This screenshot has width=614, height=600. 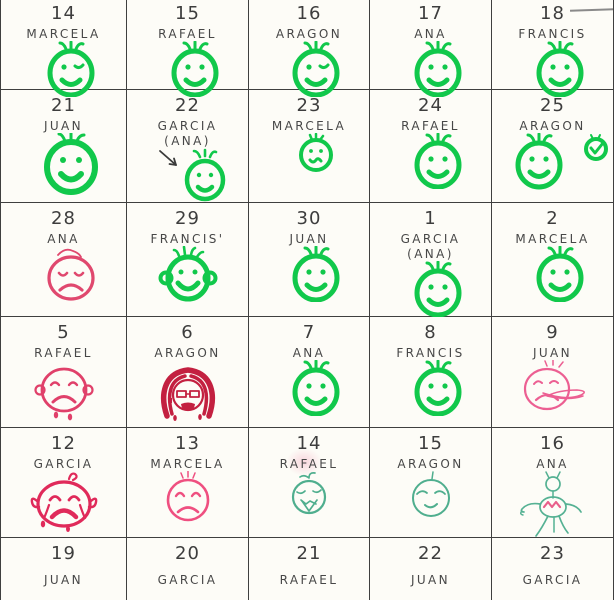 I want to click on green-smiley-arrow-face-drawing, so click(x=187, y=176).